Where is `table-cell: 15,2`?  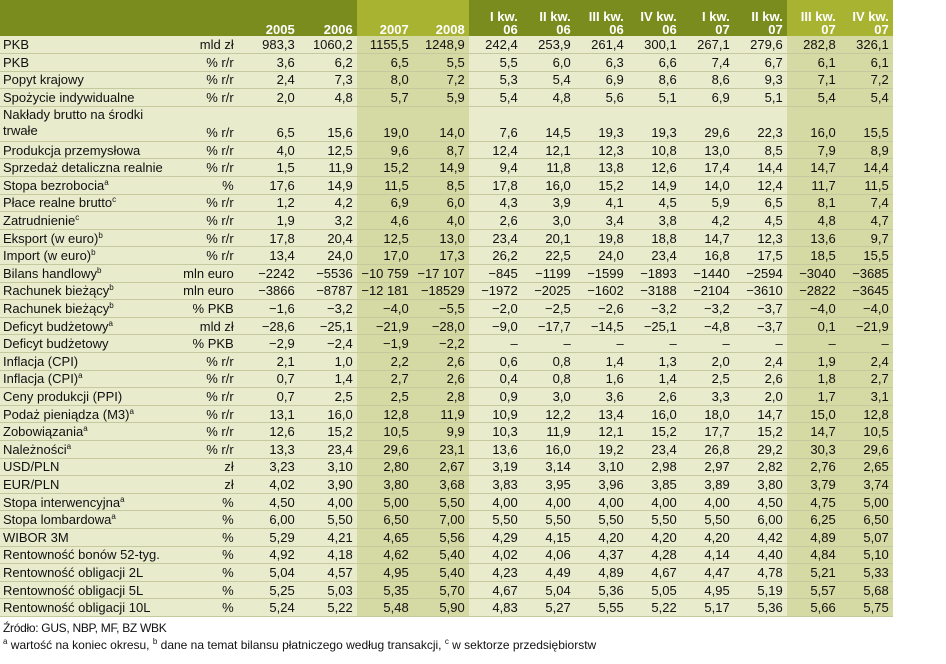 table-cell: 15,2 is located at coordinates (601, 185).